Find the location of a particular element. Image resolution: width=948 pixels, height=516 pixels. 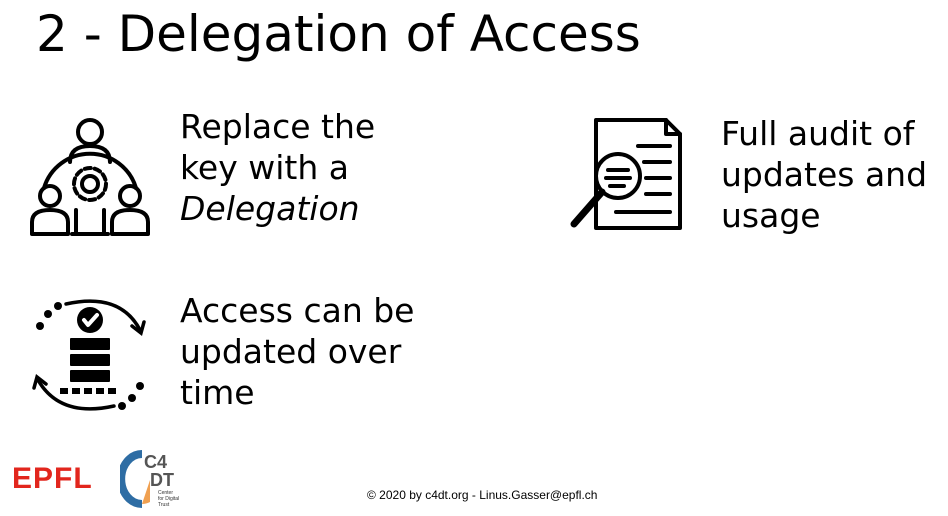

bullet-line: Replace the is located at coordinates (278, 126).